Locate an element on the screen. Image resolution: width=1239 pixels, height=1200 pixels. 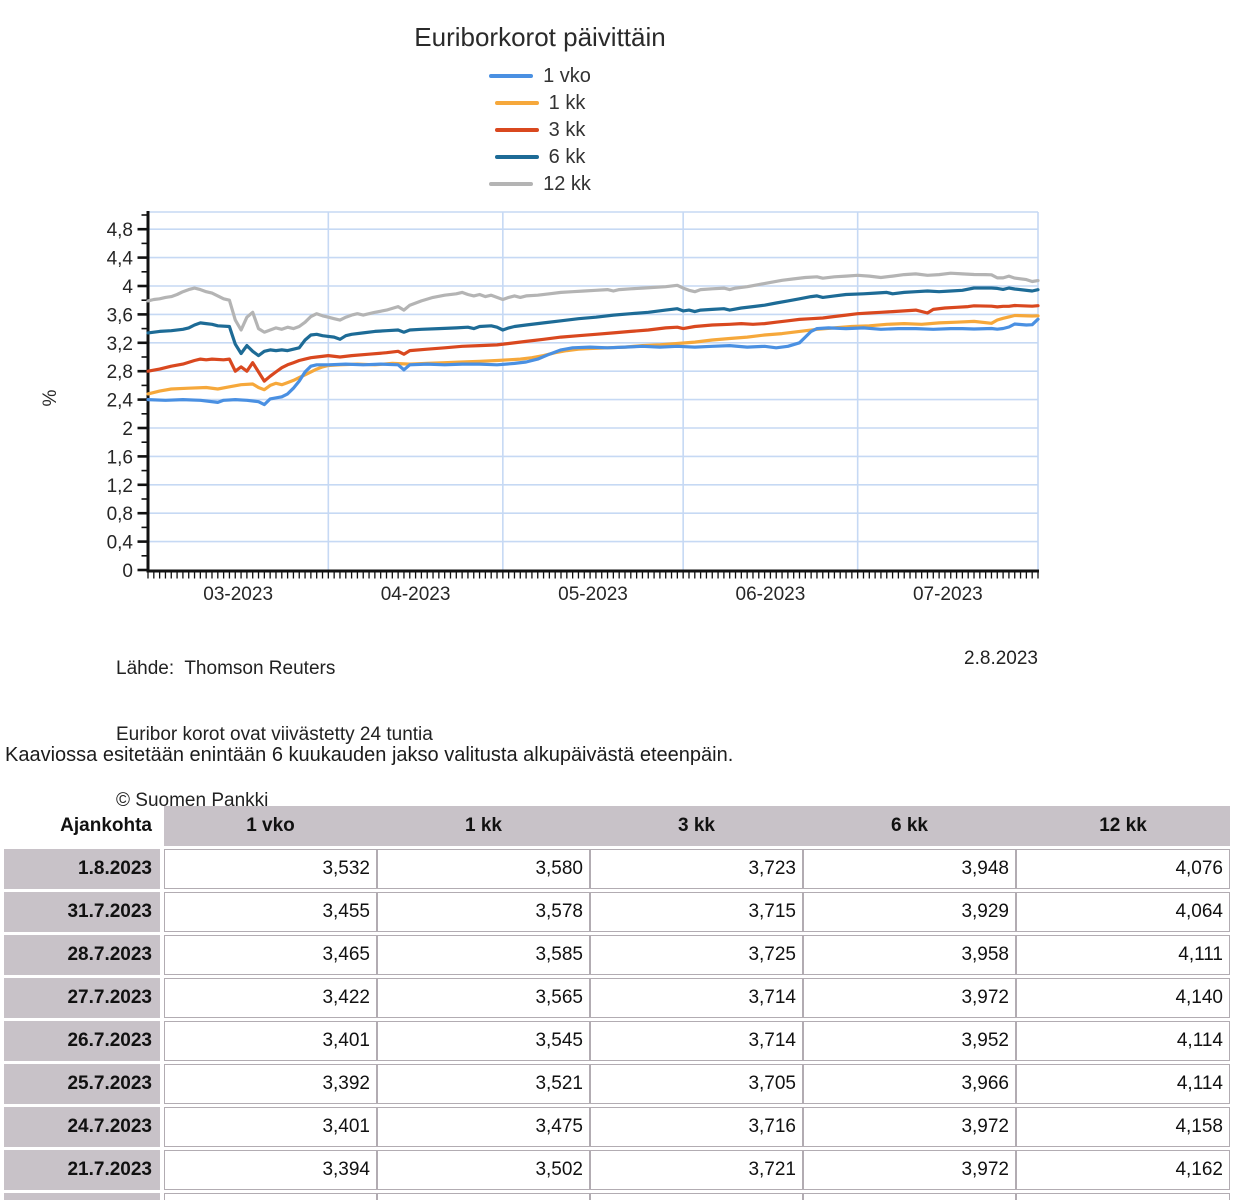
table-value-cell: 3,966 is located at coordinates (909, 1084).